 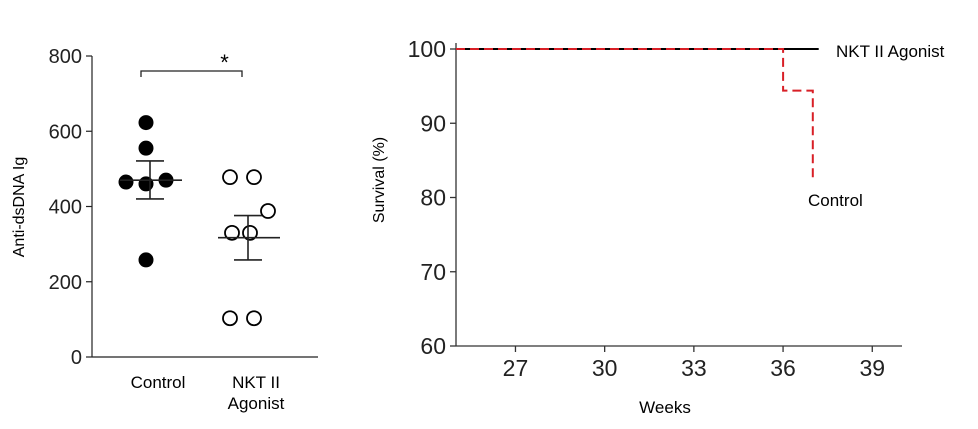 I want to click on y-tick-label: 400, so click(x=65, y=208).